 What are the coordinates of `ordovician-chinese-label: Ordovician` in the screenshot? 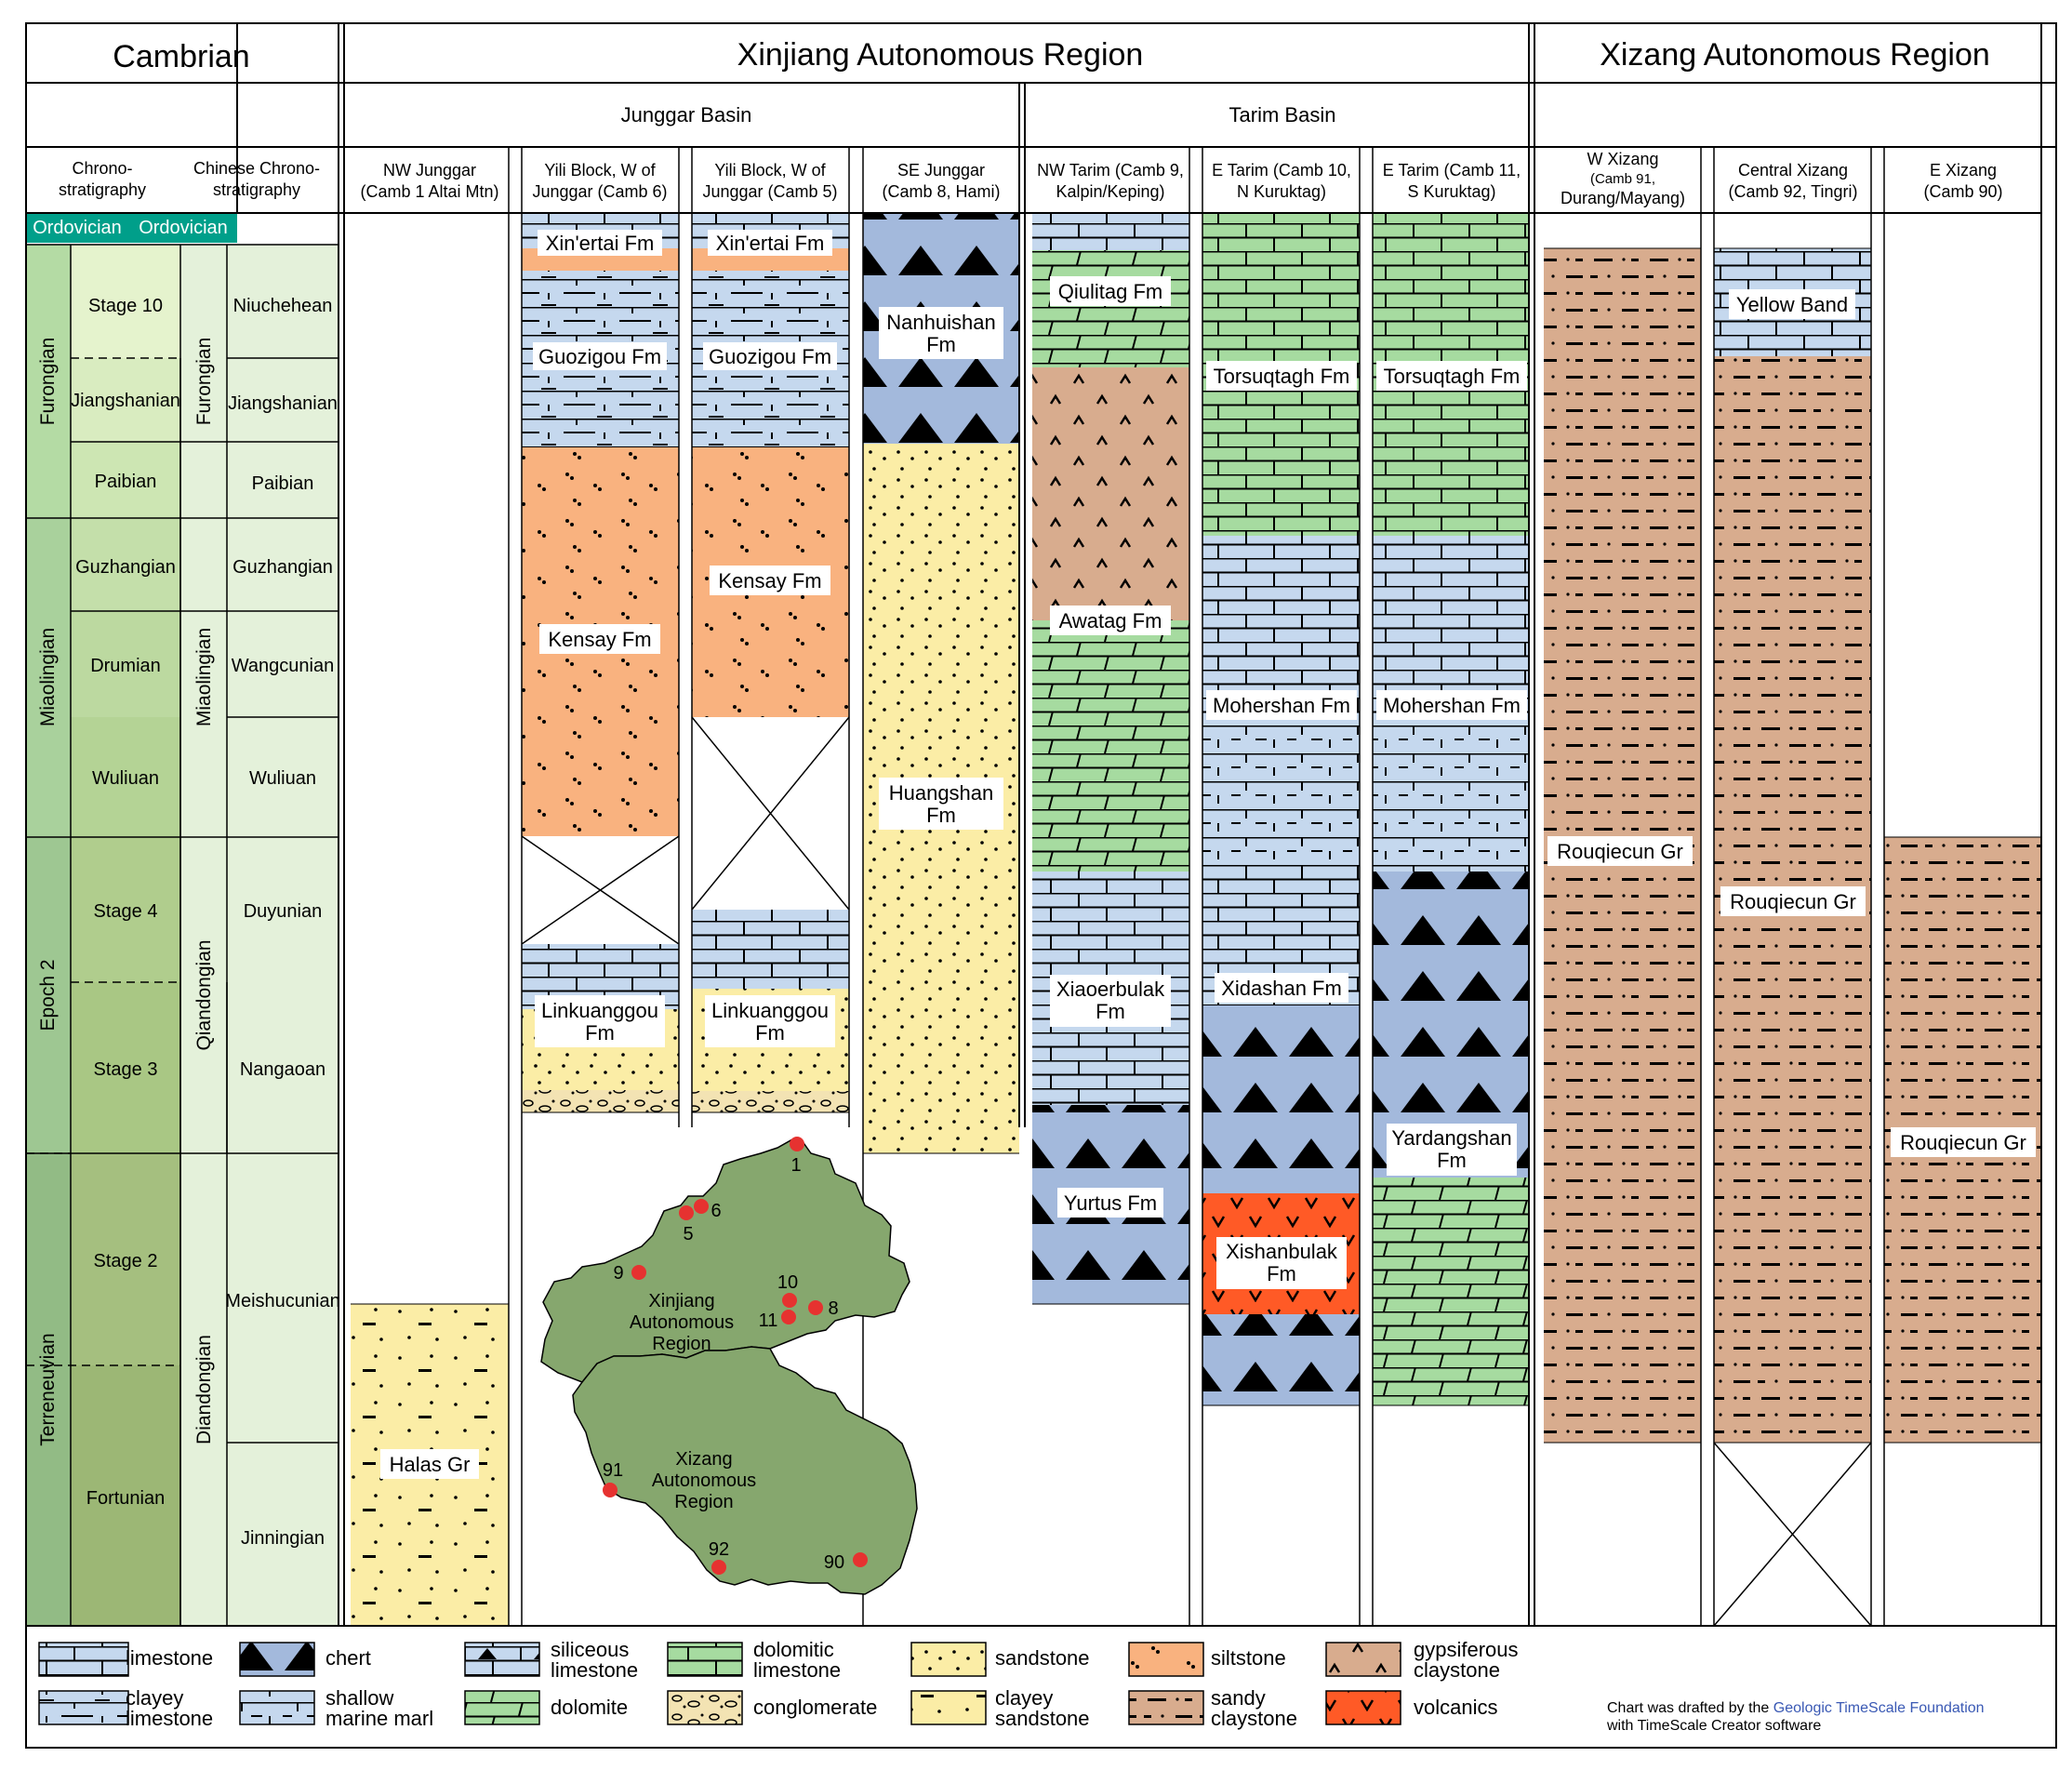 It's located at (183, 228).